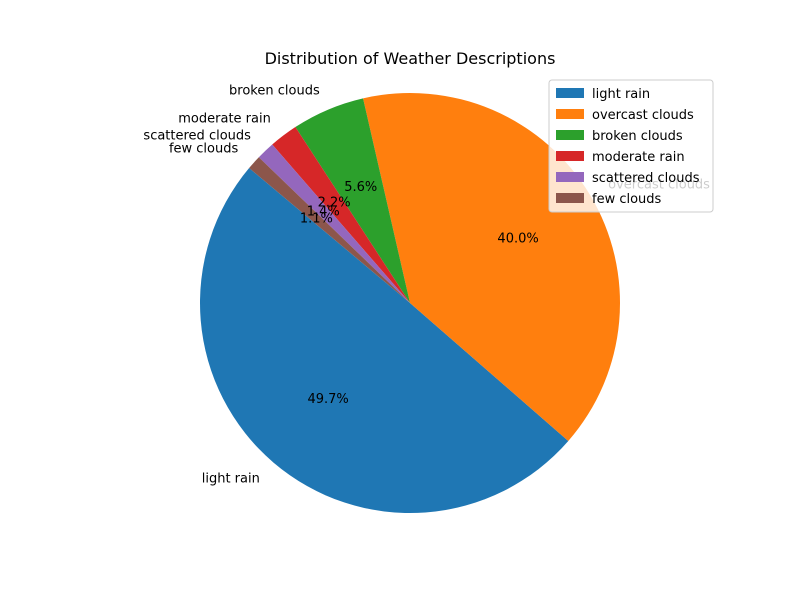  Describe the element at coordinates (570, 198) in the screenshot. I see `legend-swatch-few-clouds` at that location.